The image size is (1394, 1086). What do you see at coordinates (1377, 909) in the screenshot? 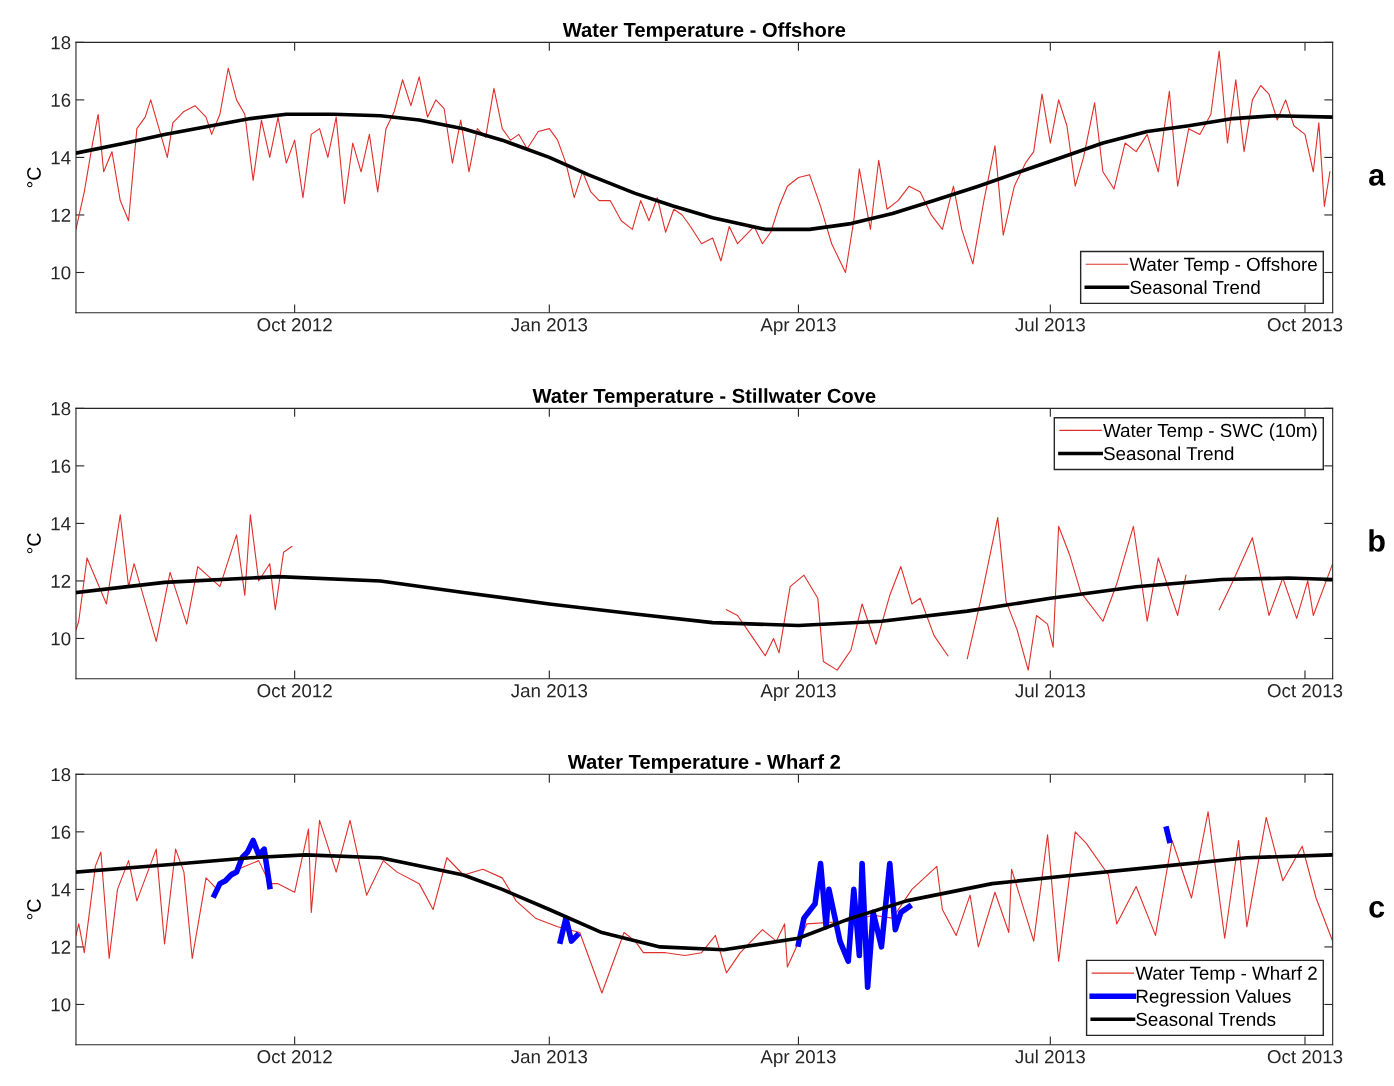
I see `text: c` at bounding box center [1377, 909].